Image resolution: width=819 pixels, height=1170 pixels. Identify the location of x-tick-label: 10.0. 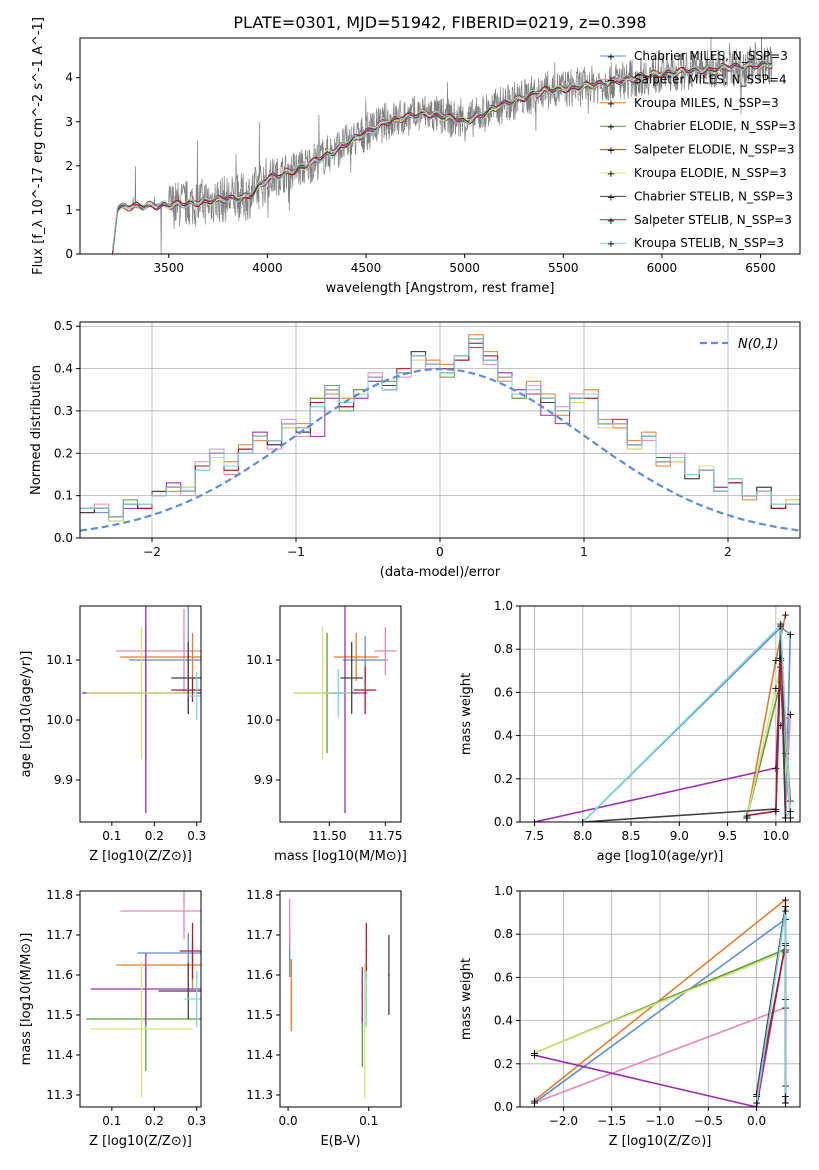
(776, 836).